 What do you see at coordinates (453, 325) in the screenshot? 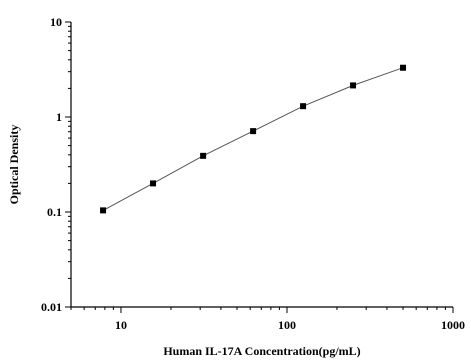
I see `x-tick-label: 1000` at bounding box center [453, 325].